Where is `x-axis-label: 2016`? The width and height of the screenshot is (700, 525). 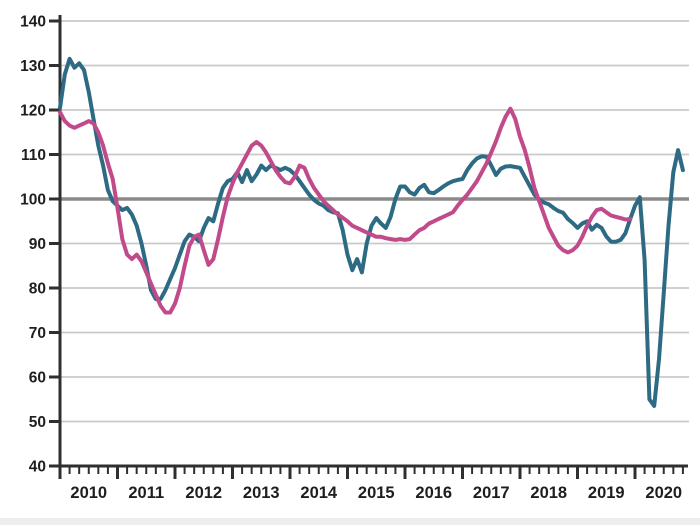 x-axis-label: 2016 is located at coordinates (433, 493).